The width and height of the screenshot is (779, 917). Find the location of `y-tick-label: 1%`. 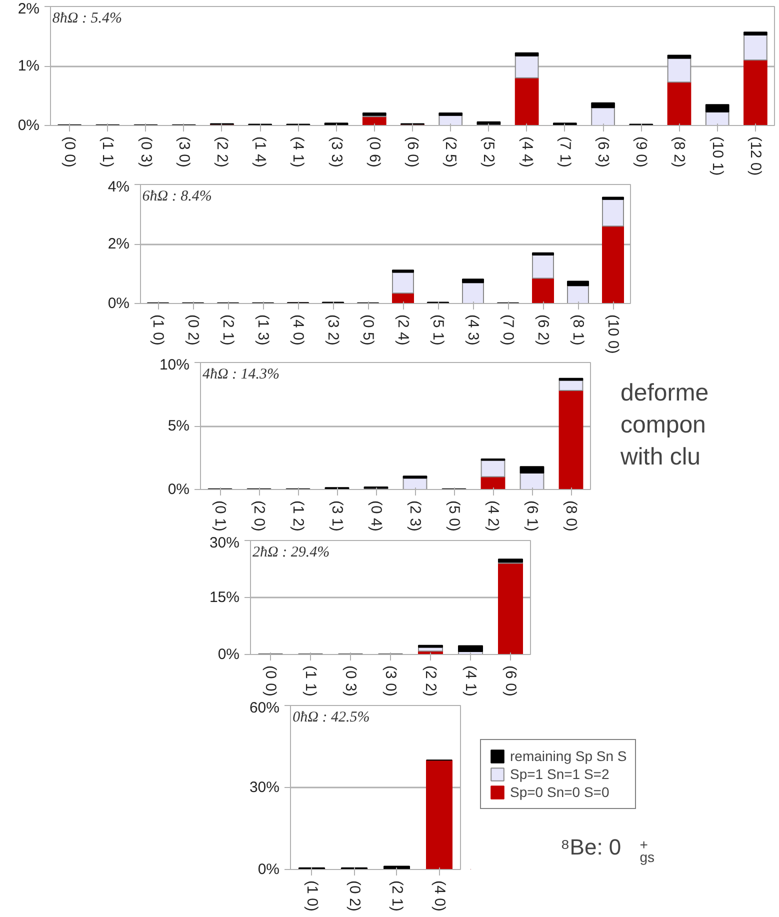

y-tick-label: 1% is located at coordinates (29, 66).